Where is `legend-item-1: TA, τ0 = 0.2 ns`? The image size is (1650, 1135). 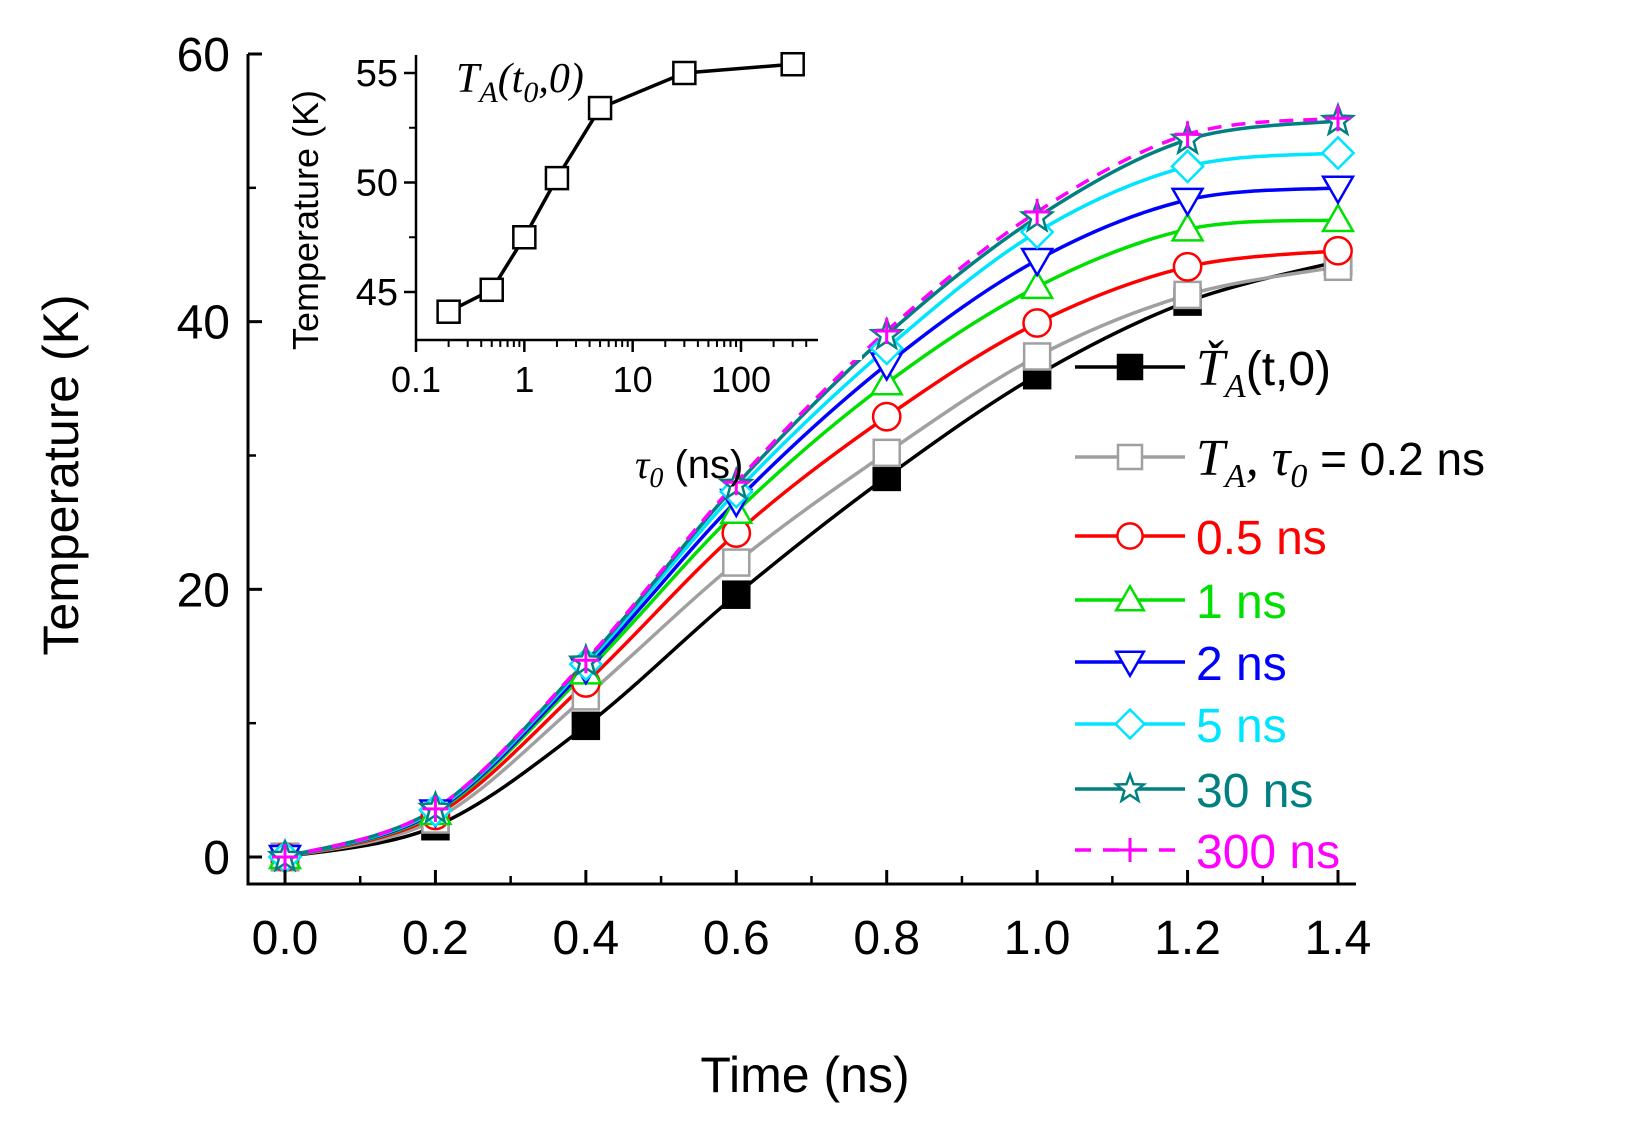 legend-item-1: TA, τ0 = 0.2 ns is located at coordinates (1280, 462).